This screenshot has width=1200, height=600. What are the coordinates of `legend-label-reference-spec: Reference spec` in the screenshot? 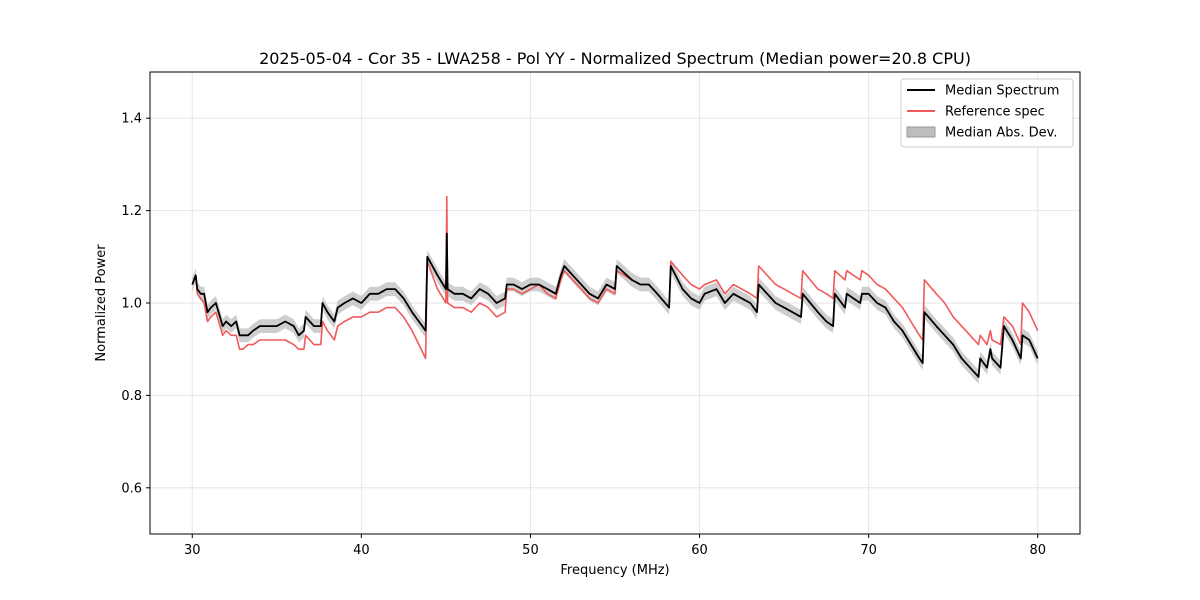 It's located at (995, 112).